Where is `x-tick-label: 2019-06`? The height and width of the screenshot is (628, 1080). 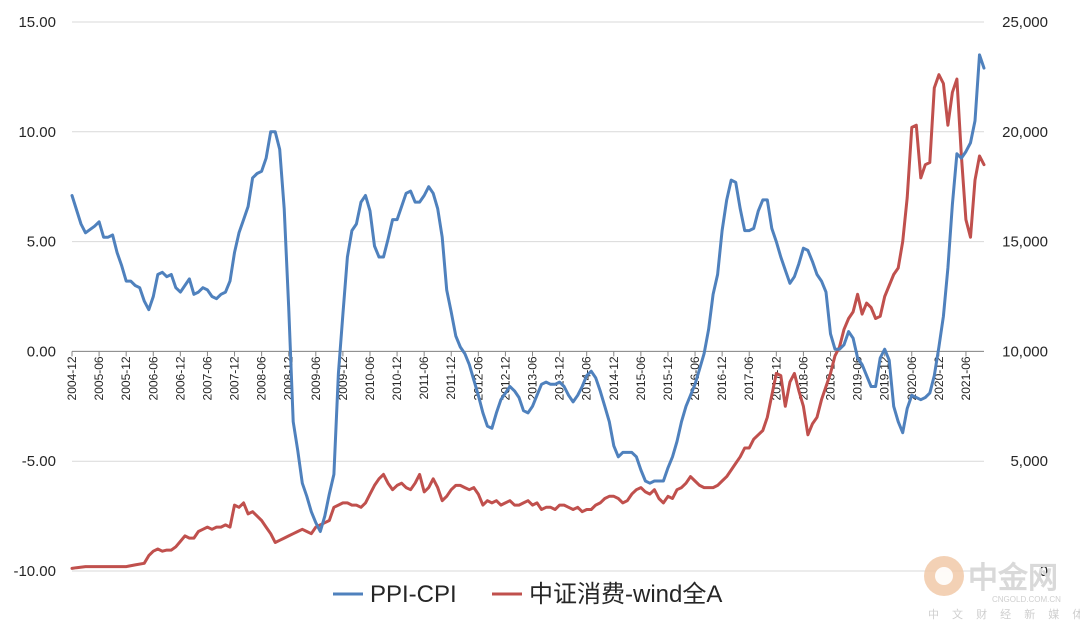
x-tick-label: 2019-06 is located at coordinates (858, 378).